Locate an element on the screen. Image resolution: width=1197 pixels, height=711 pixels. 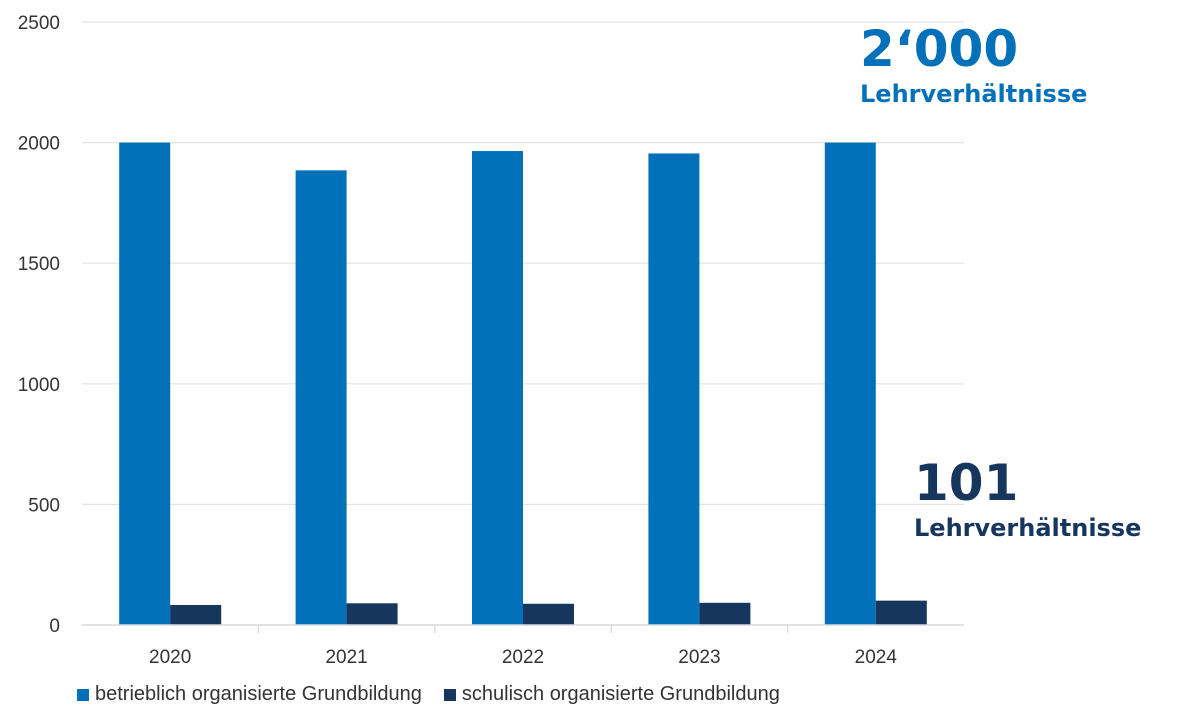
bar-betrieblich-2022 is located at coordinates (497, 388).